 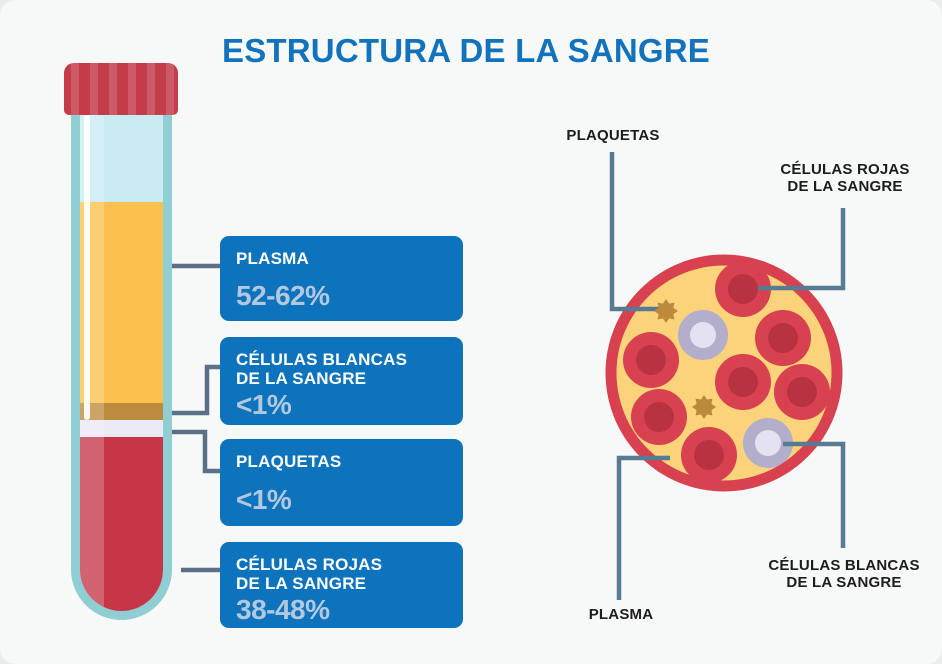 What do you see at coordinates (845, 169) in the screenshot?
I see `drop-label-red-cells-line1: CÉLULAS ROJAS` at bounding box center [845, 169].